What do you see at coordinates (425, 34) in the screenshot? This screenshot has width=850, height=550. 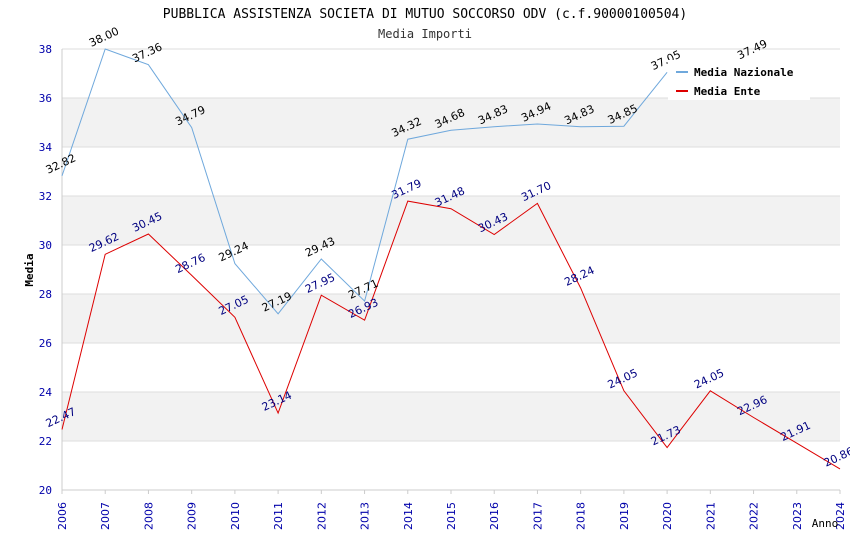 I see `chart-subtitle: Media Importi` at bounding box center [425, 34].